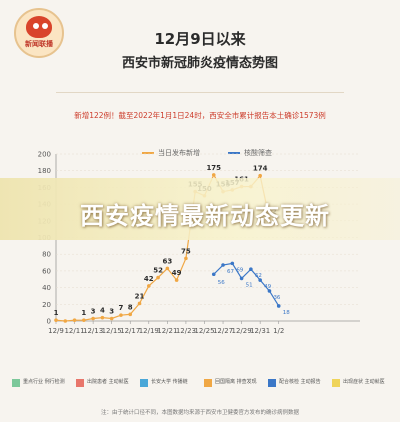 This screenshot has width=400, height=422. I want to click on x-tick-label: 12/23, so click(186, 331).